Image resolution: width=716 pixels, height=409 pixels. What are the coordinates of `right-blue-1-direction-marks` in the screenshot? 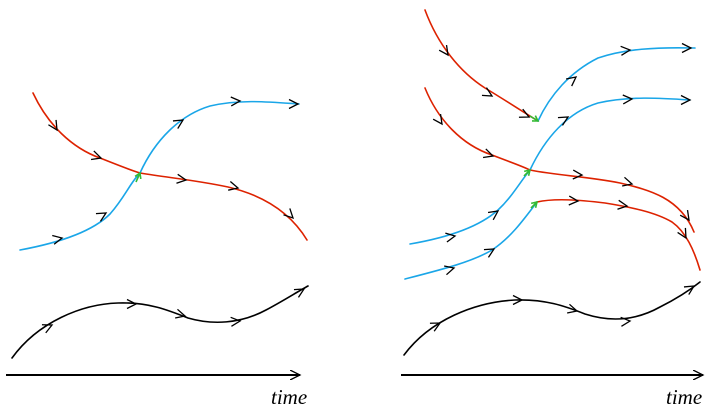 It's located at (629, 64).